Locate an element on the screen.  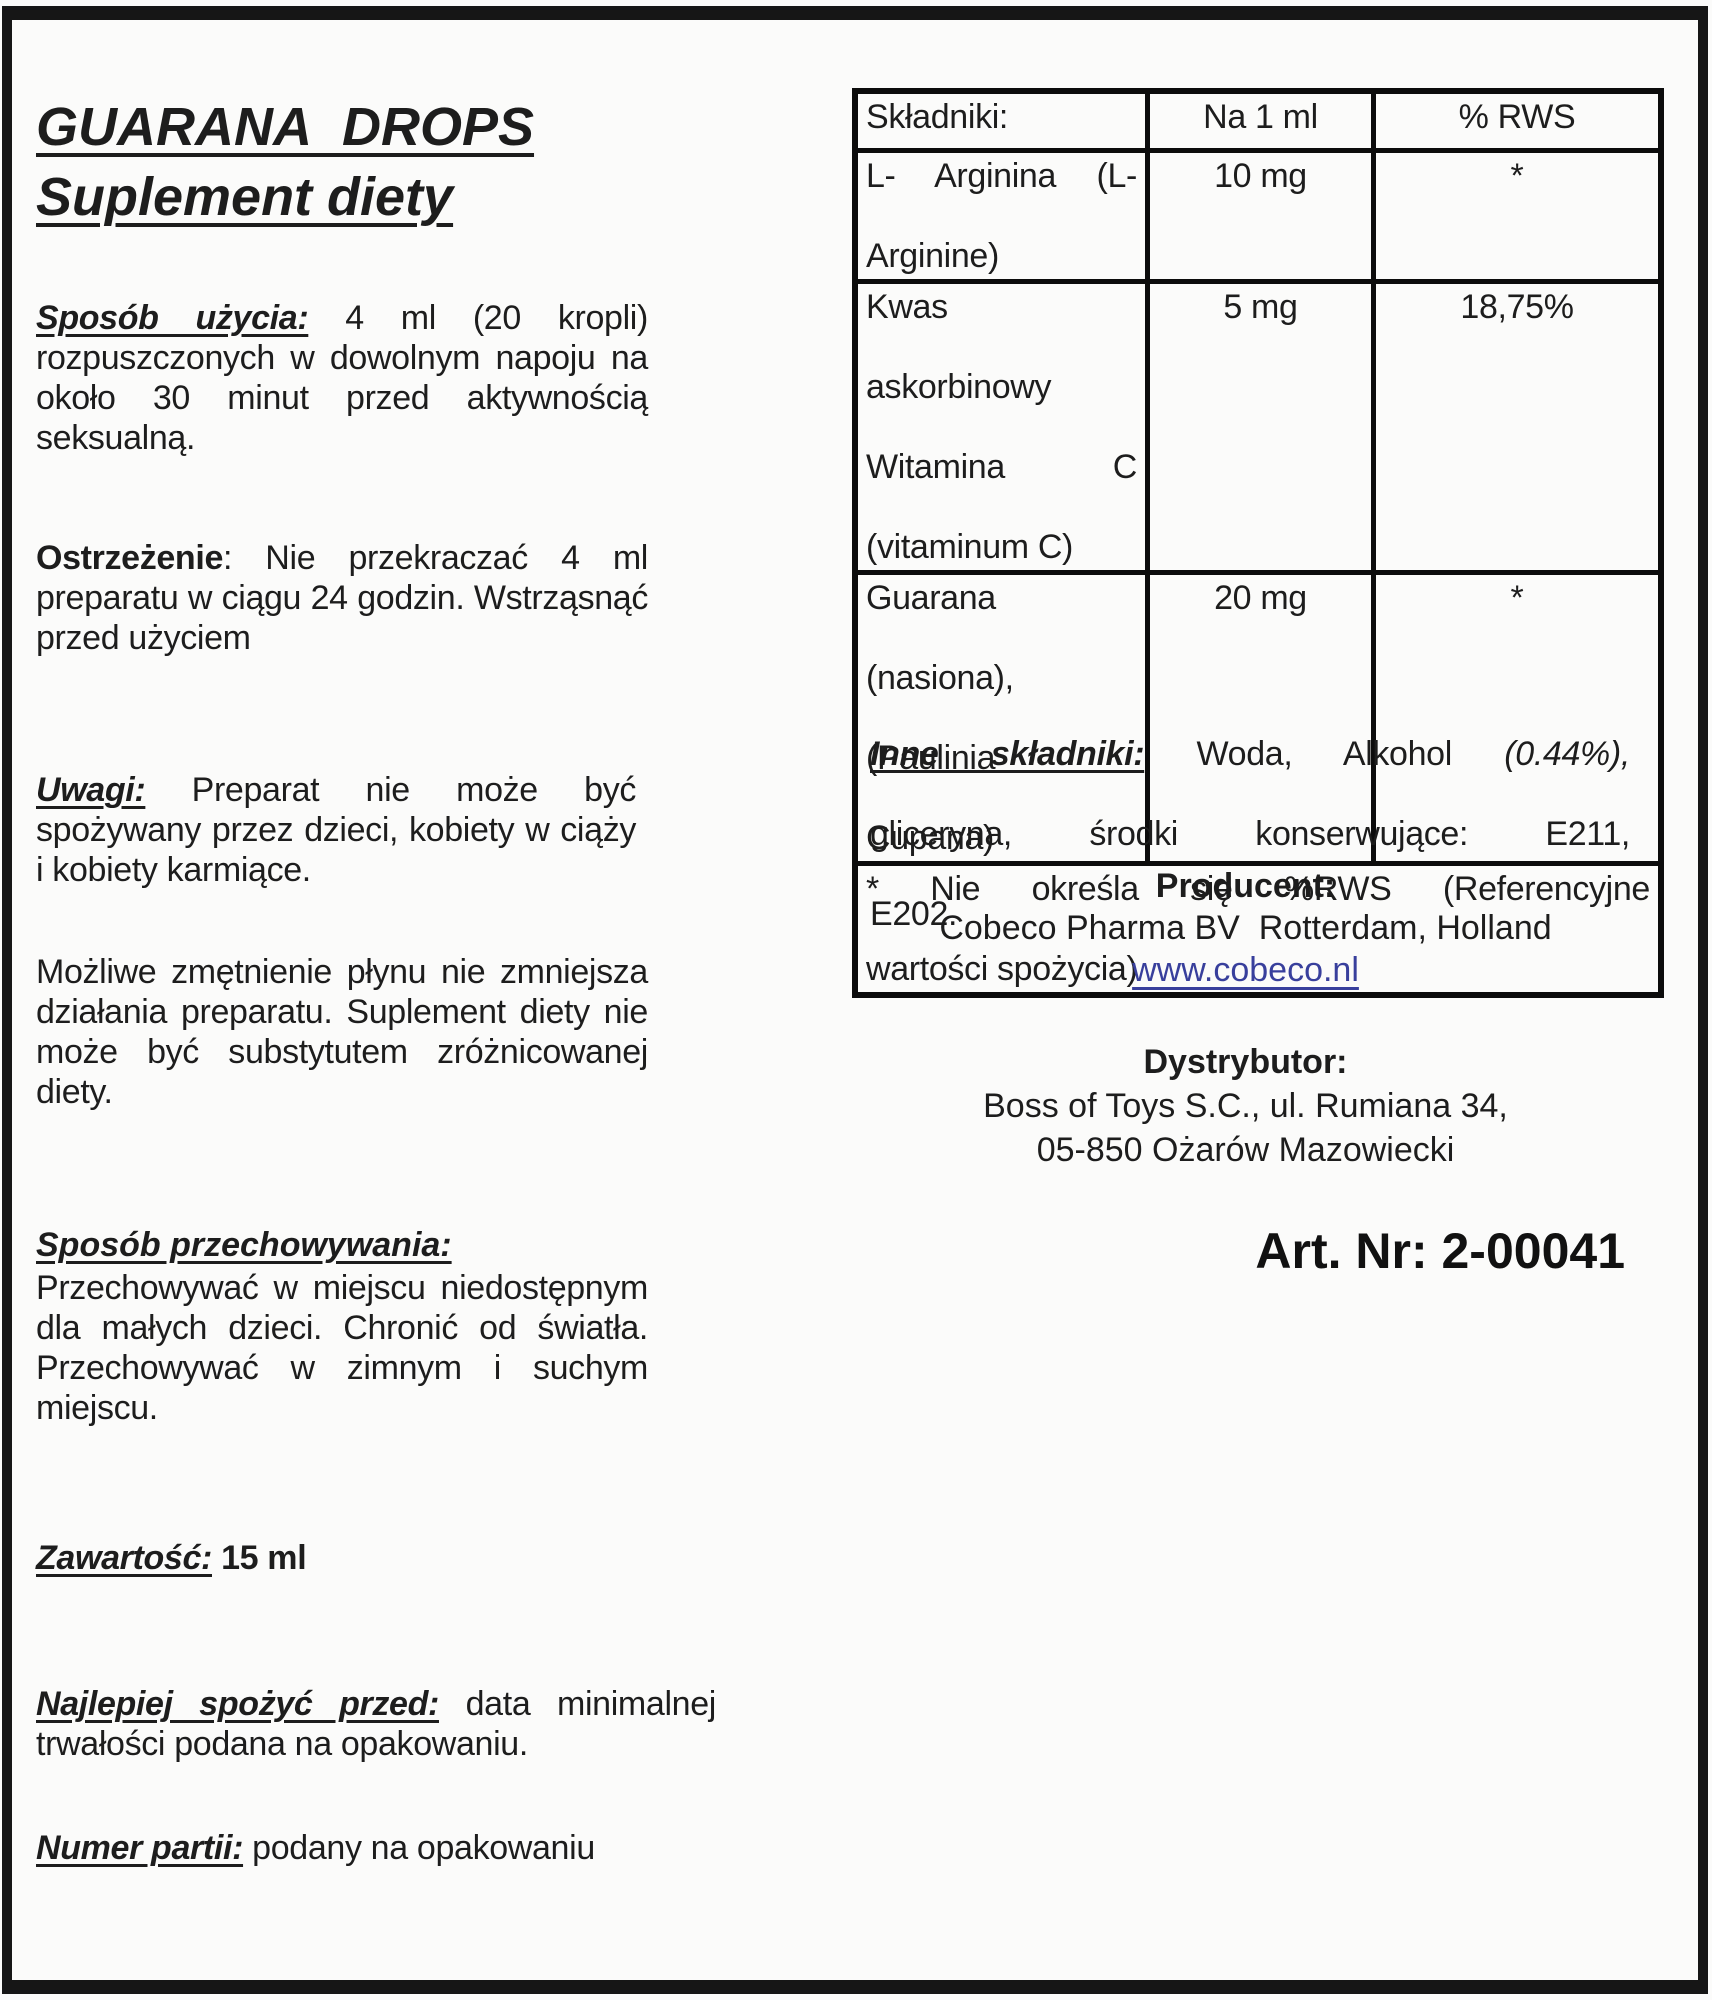
table-cell-line: (nasiona), is located at coordinates (940, 678).